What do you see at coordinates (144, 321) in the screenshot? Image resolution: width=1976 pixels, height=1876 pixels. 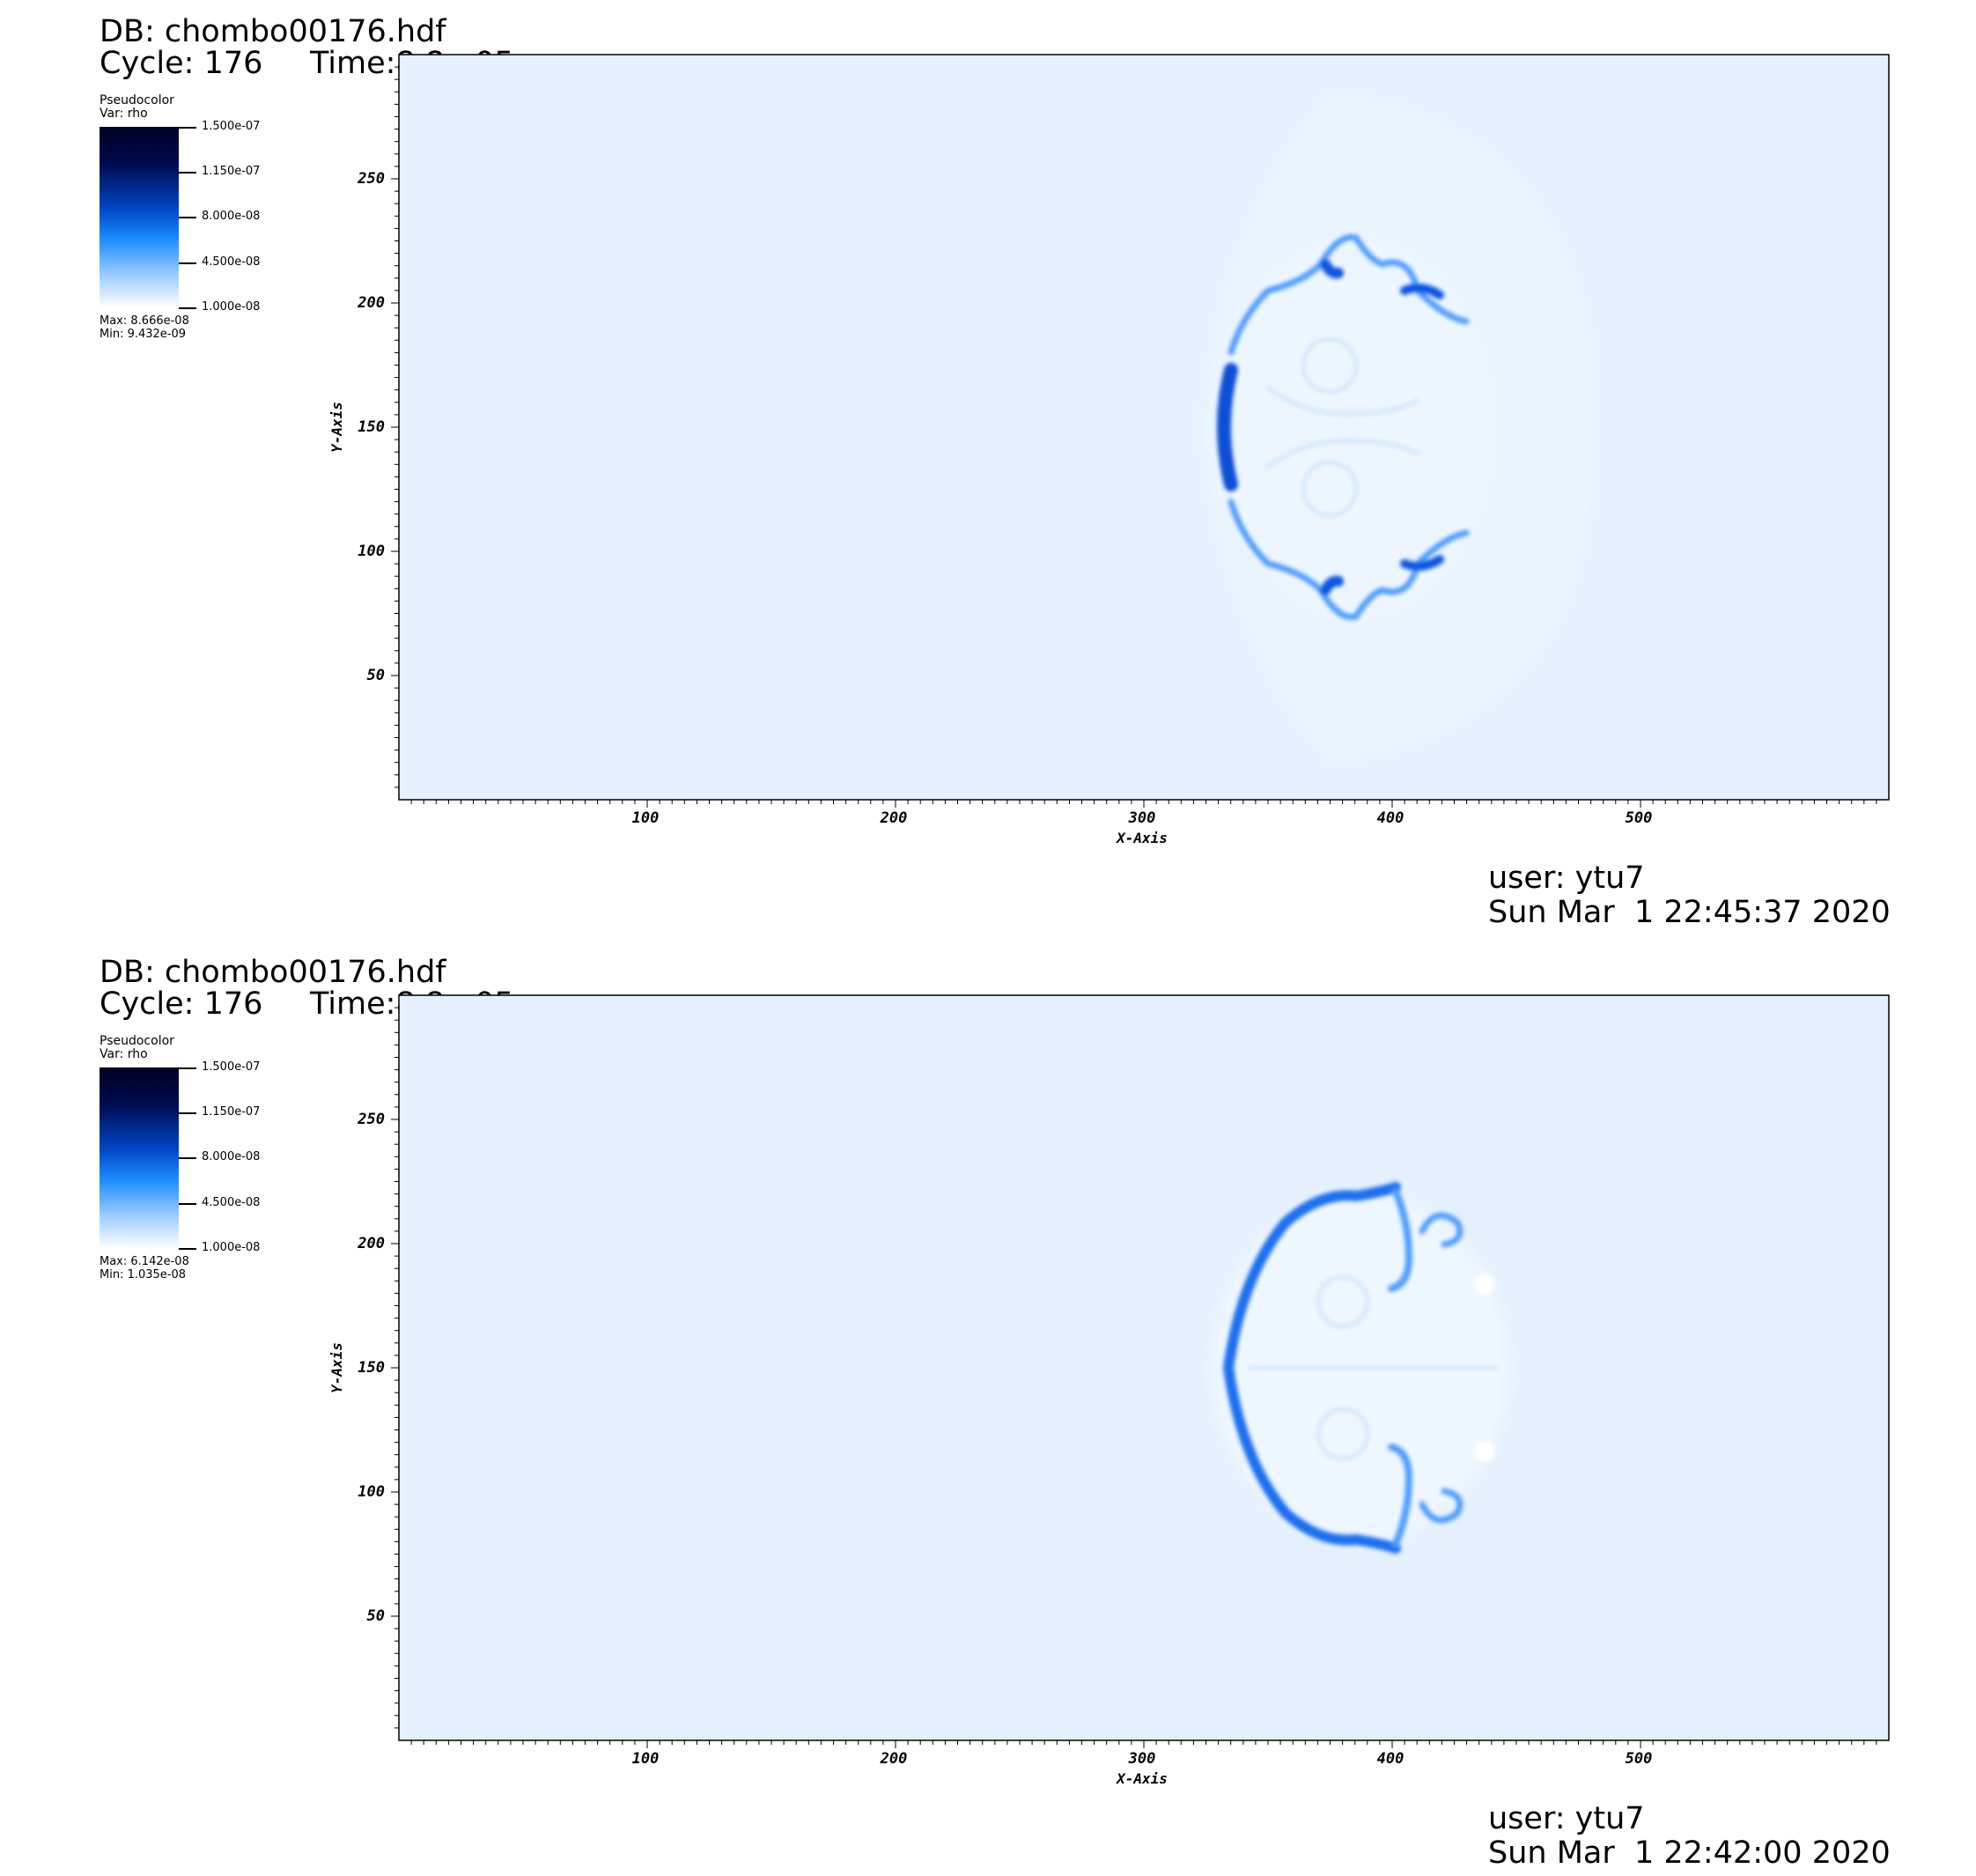 I see `data-max: Max: 8.666e-08` at bounding box center [144, 321].